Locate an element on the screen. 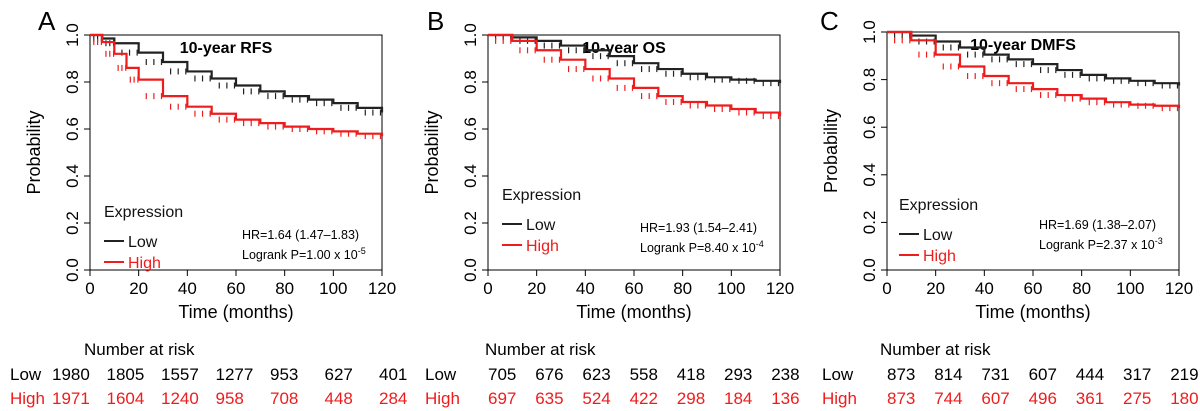  risk-value-high: 275 is located at coordinates (1137, 398).